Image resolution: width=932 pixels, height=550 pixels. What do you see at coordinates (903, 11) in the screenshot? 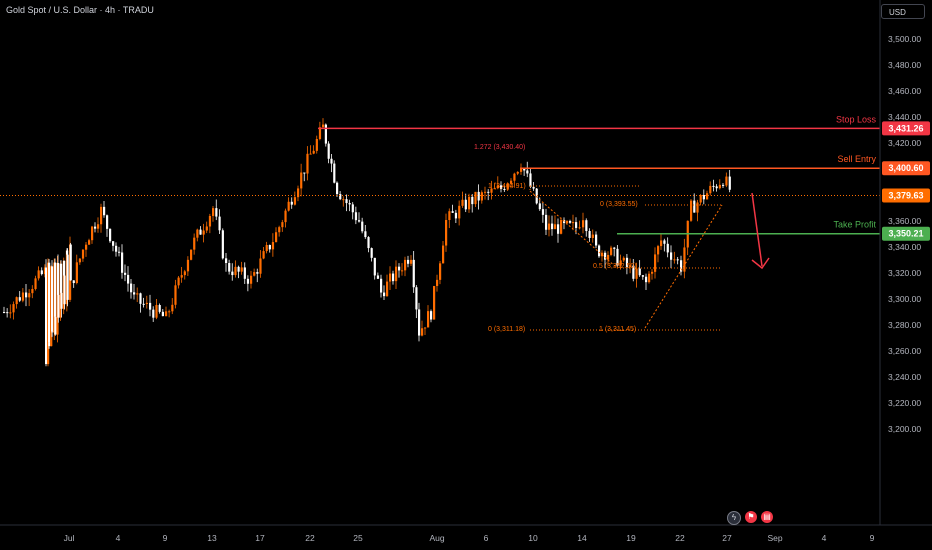
I see `currency-selector: USD` at bounding box center [903, 11].